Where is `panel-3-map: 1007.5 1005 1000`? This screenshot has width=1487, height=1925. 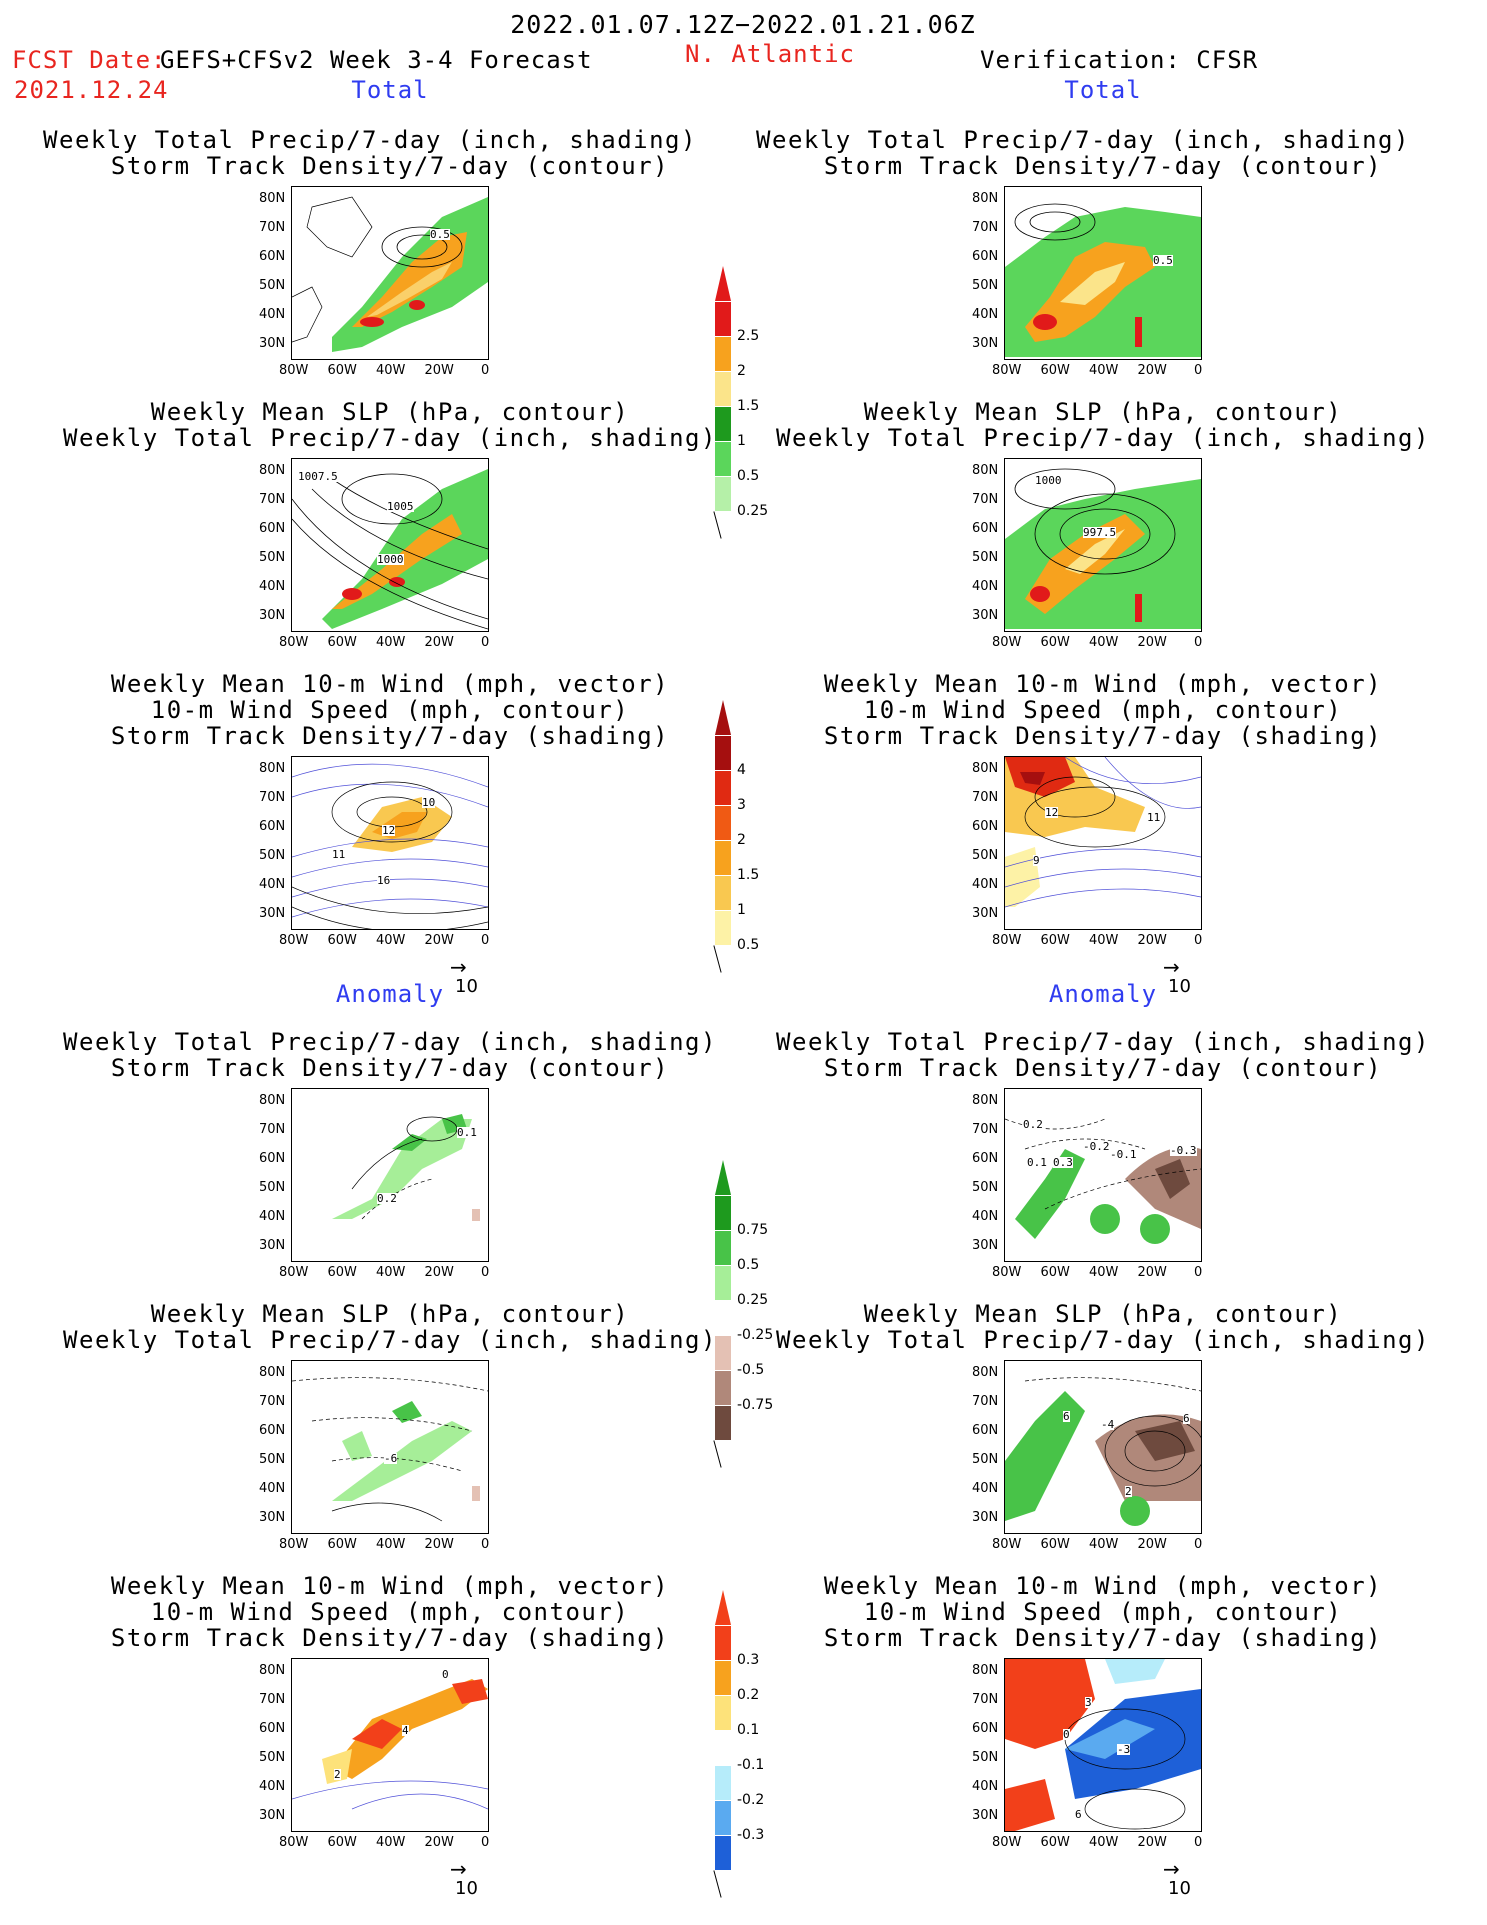
panel-3-map: 1007.5 1005 1000 is located at coordinates (390, 545).